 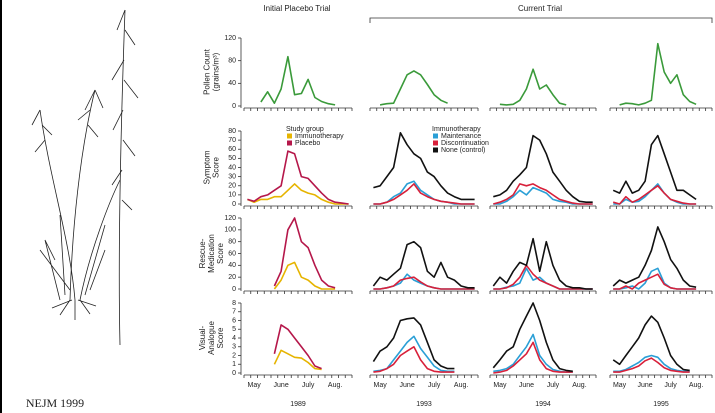 What do you see at coordinates (461, 136) in the screenshot?
I see `legend-label: Maintenance` at bounding box center [461, 136].